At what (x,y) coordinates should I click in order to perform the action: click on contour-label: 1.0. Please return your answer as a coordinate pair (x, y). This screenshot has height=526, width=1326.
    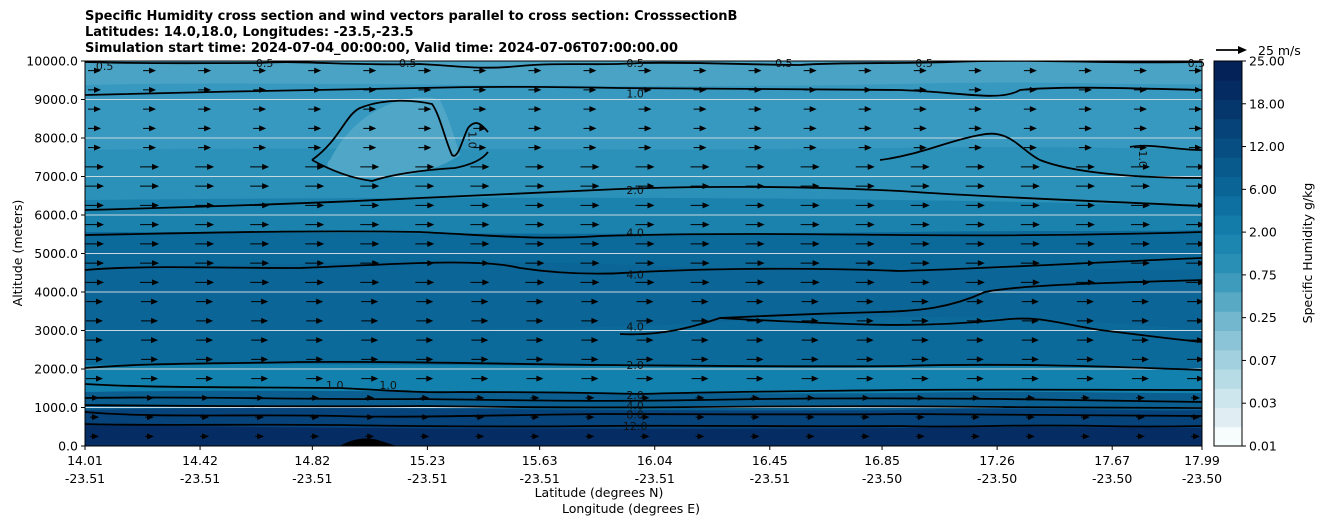
    Looking at the image, I should click on (1142, 159).